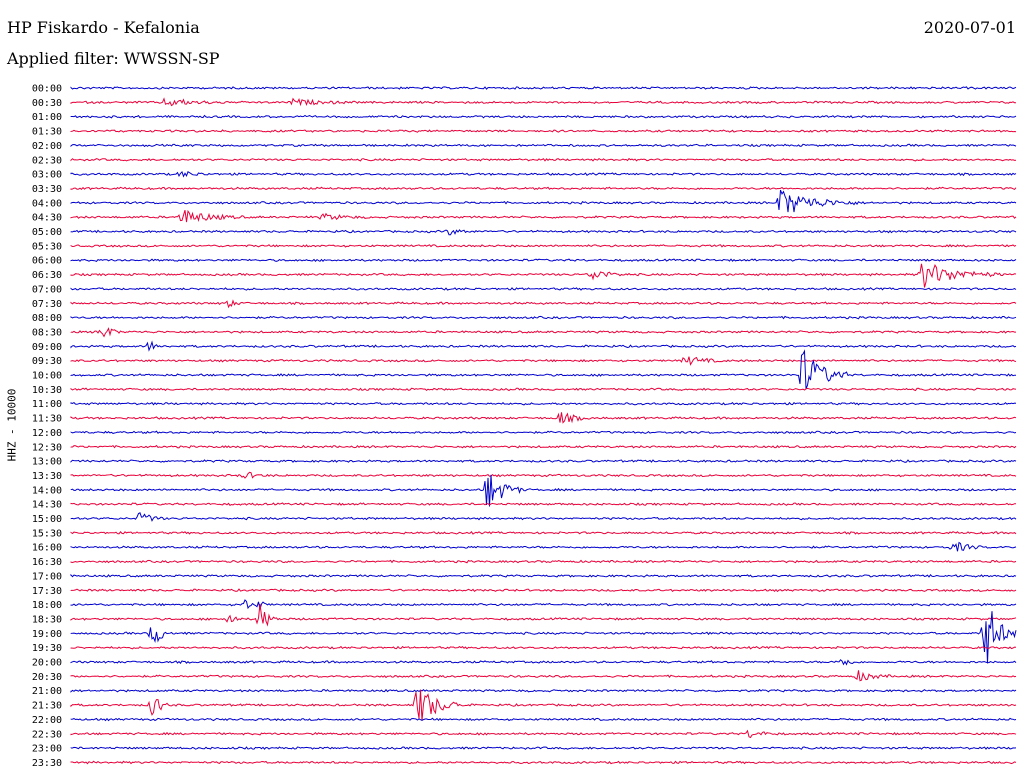  What do you see at coordinates (113, 58) in the screenshot?
I see `filter-label: Applied filter: WWSSN-SP` at bounding box center [113, 58].